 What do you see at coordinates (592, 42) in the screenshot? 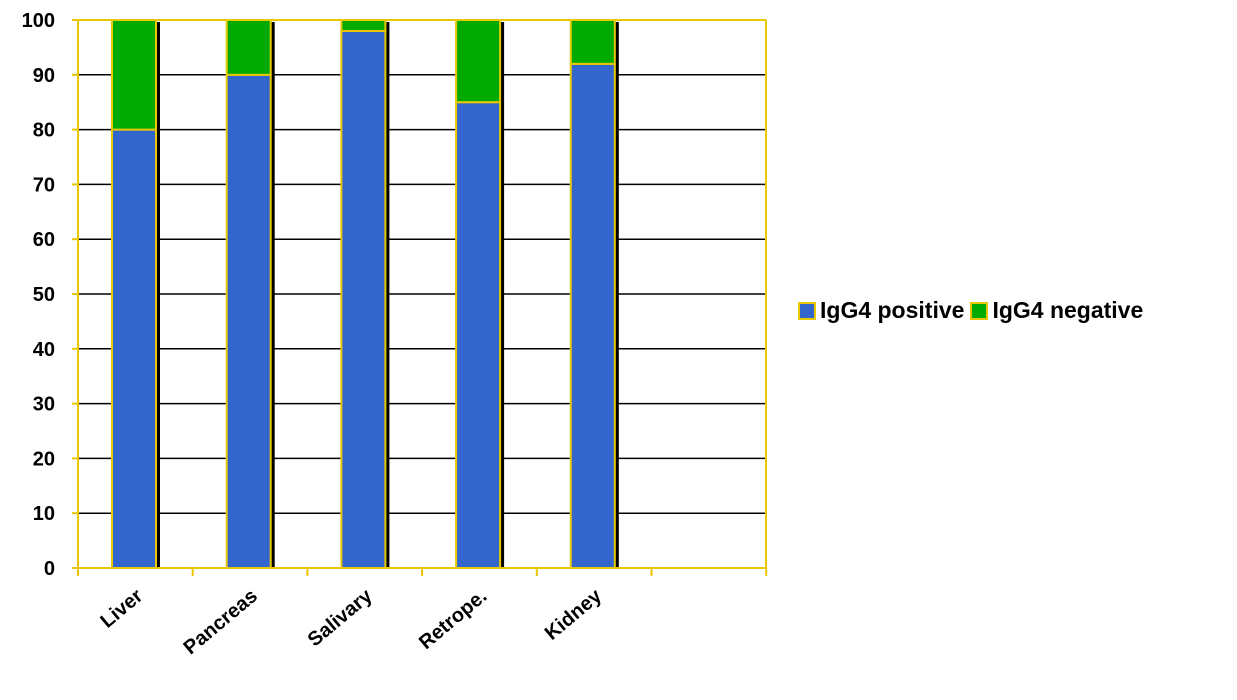
I see `bar-igg4-negative-kidney` at bounding box center [592, 42].